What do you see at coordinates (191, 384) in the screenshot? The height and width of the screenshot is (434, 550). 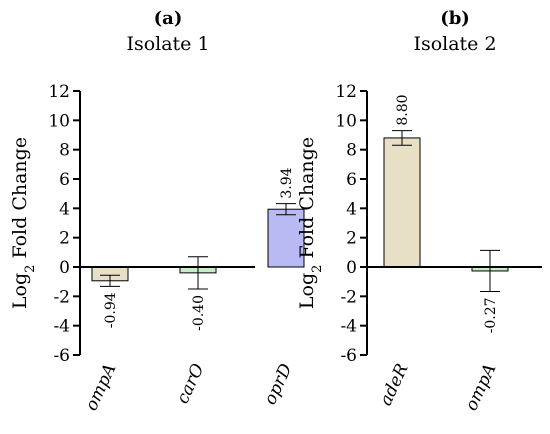 I see `x-category-label: carO` at bounding box center [191, 384].